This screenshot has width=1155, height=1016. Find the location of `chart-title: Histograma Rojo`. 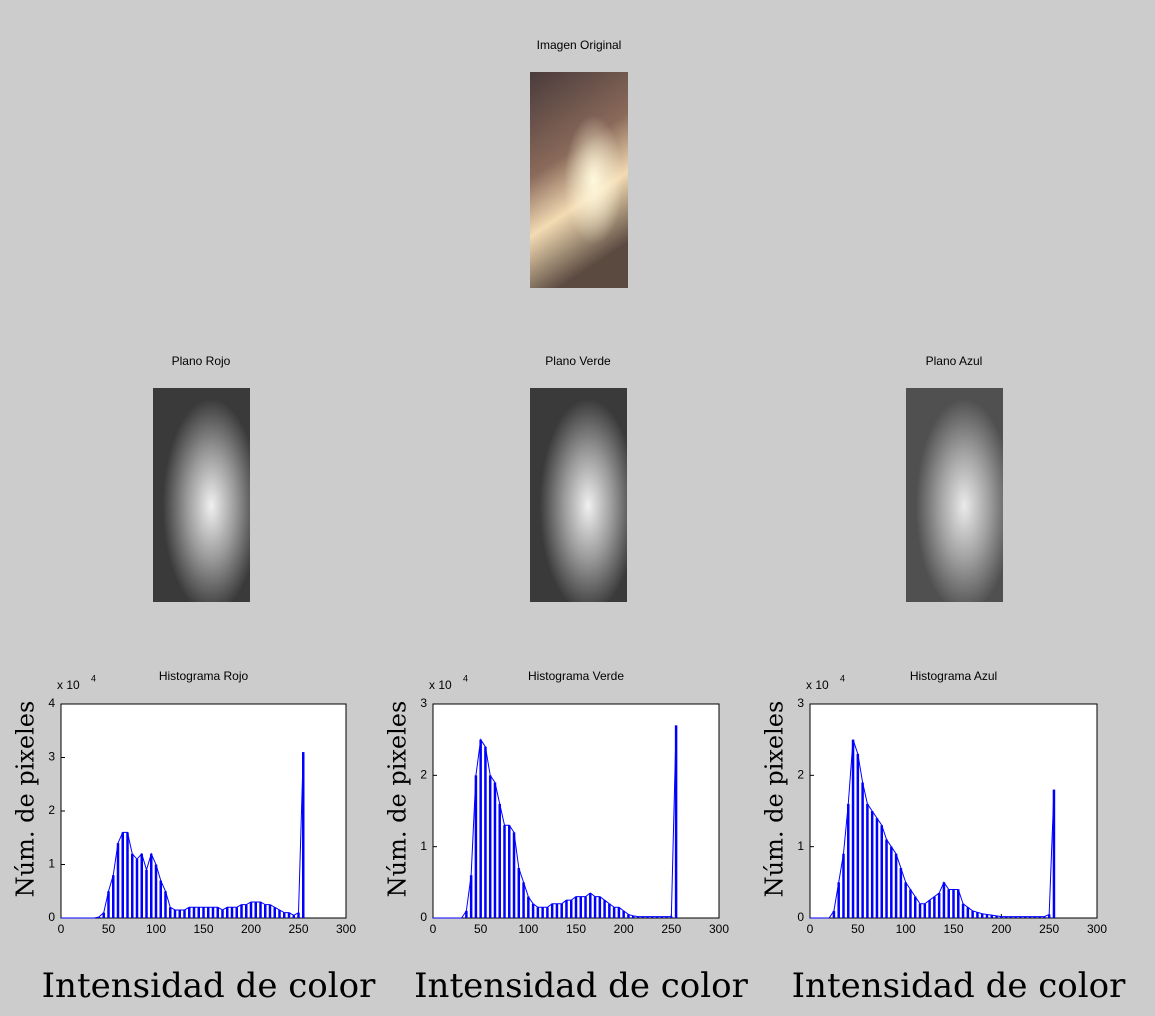

chart-title: Histograma Rojo is located at coordinates (204, 676).